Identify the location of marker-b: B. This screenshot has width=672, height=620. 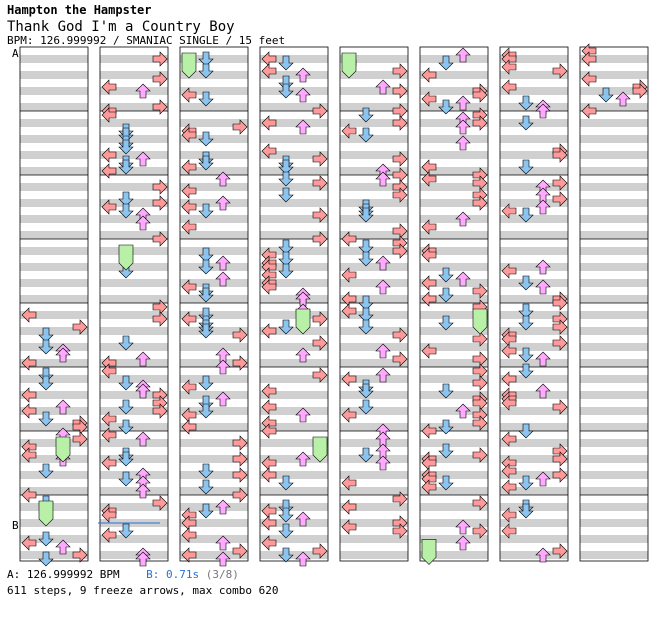
(15, 525).